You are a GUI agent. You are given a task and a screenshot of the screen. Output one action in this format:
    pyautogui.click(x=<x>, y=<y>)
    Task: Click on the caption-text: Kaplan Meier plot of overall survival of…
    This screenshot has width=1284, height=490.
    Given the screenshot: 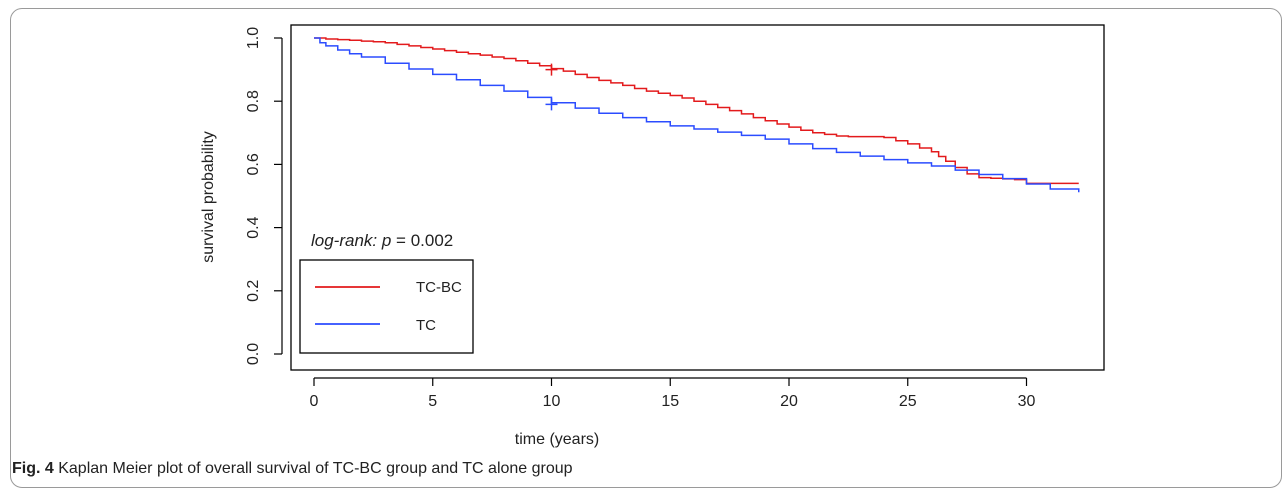 What is the action you would take?
    pyautogui.click(x=313, y=468)
    